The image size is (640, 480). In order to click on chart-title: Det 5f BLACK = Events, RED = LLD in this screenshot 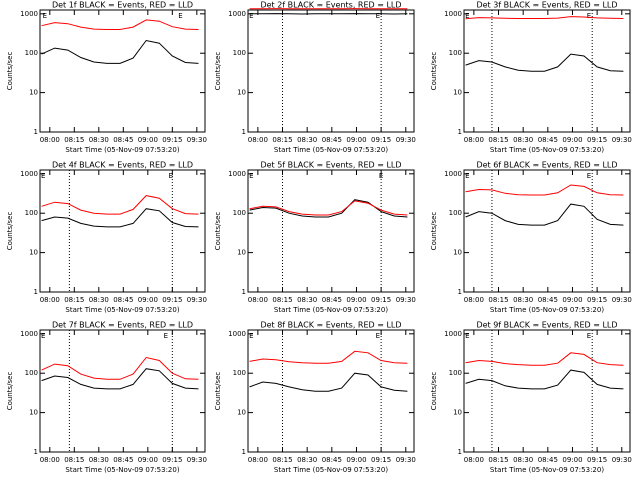, I will do `click(330, 165)`.